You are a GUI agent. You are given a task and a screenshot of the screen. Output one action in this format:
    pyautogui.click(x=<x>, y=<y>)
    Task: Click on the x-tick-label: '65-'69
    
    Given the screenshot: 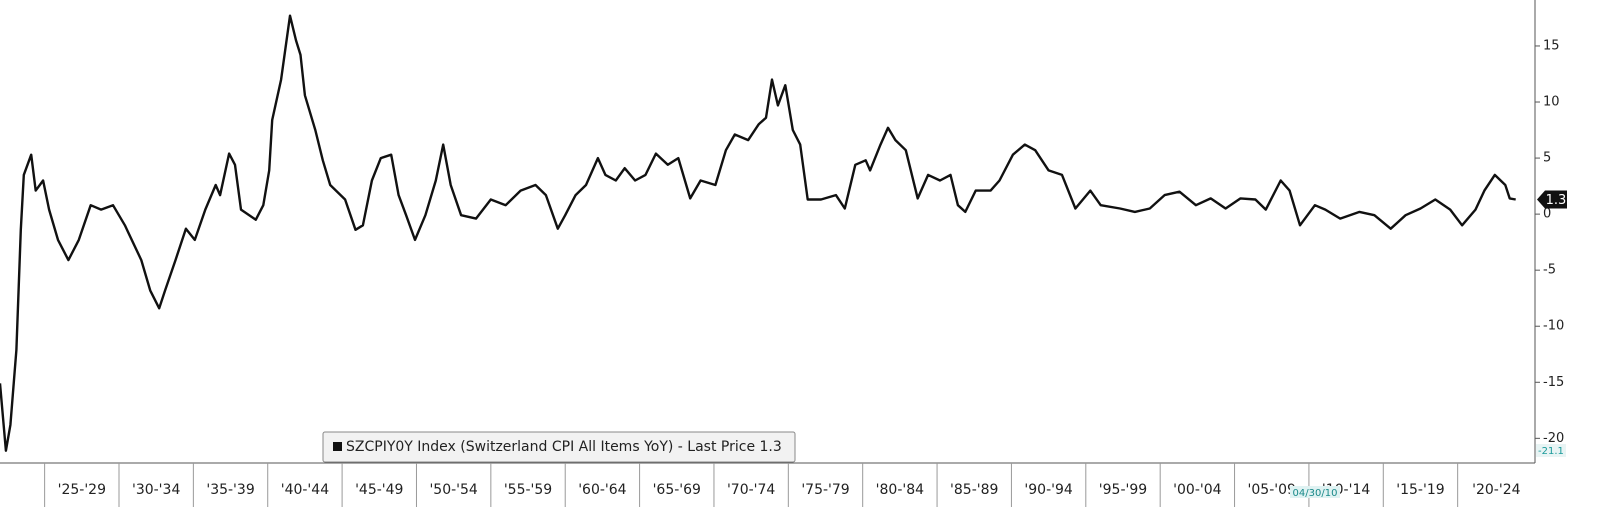 What is the action you would take?
    pyautogui.click(x=677, y=490)
    